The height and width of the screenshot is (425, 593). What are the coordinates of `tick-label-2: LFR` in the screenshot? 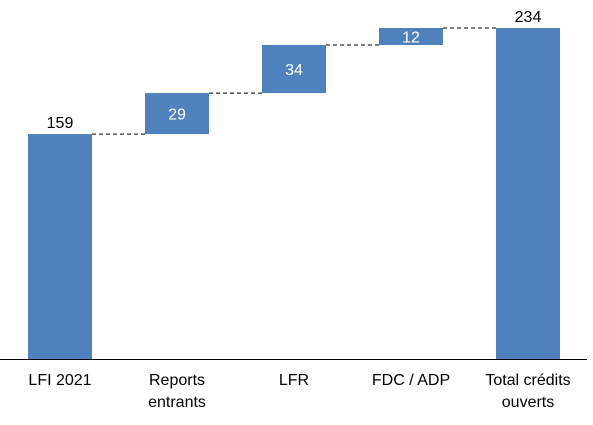 It's located at (294, 380).